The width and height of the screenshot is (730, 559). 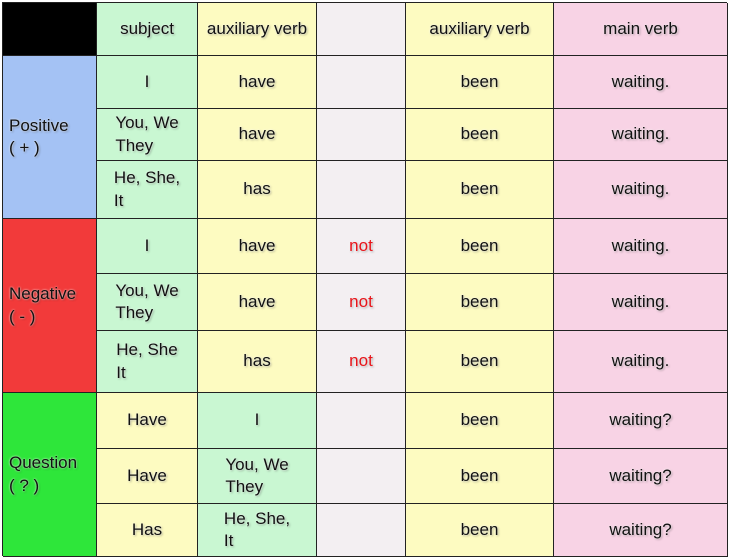 What do you see at coordinates (43, 474) in the screenshot?
I see `cell-text: Question ( ? )` at bounding box center [43, 474].